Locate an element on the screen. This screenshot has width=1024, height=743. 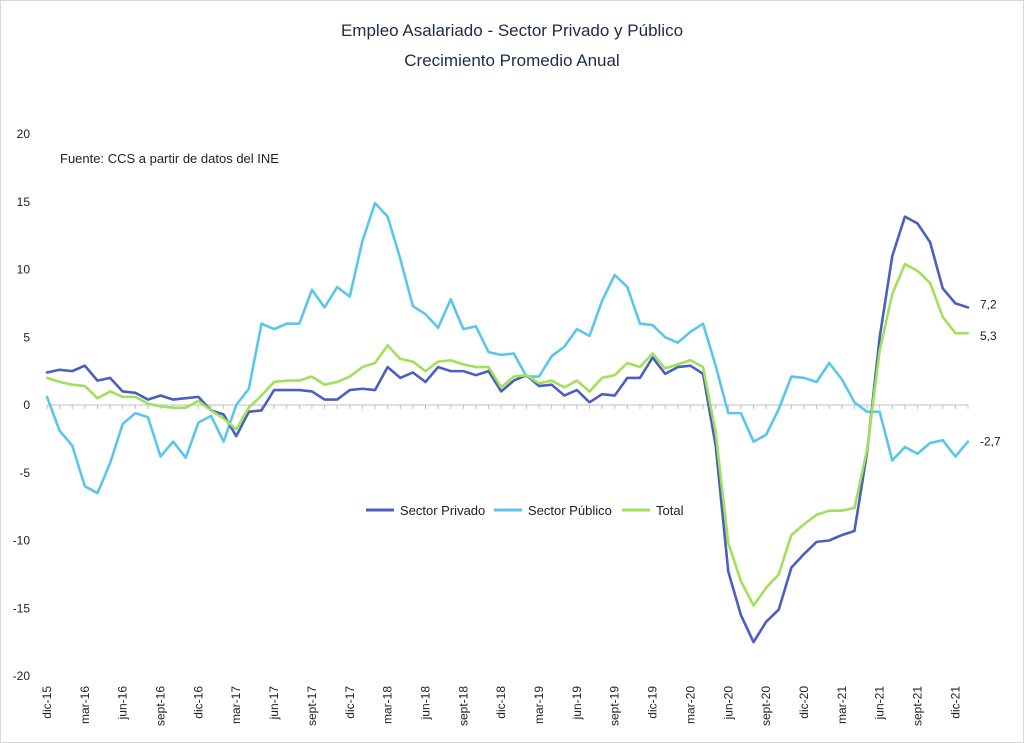
x-tick-label: sept-21 is located at coordinates (918, 706).